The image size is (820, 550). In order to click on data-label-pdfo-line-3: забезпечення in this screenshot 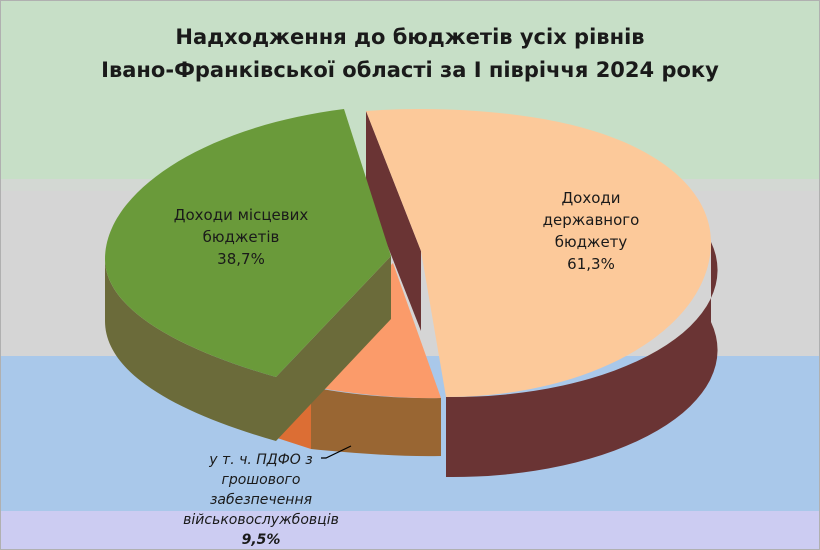, I will do `click(261, 500)`.